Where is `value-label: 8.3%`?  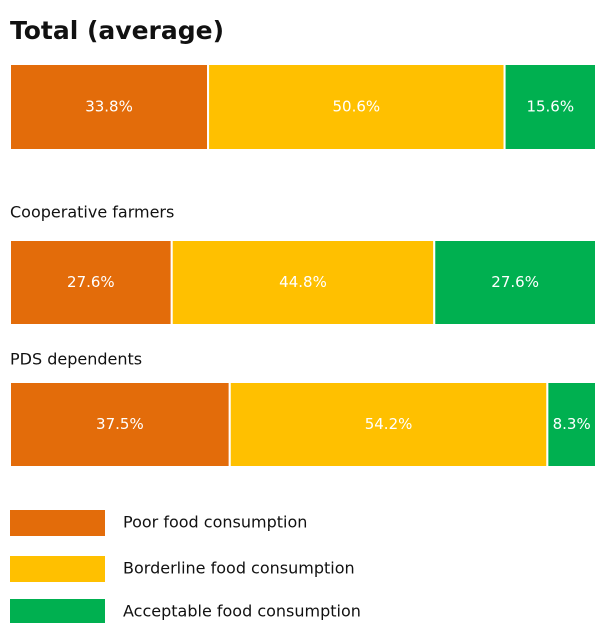
value-label: 8.3% is located at coordinates (572, 424).